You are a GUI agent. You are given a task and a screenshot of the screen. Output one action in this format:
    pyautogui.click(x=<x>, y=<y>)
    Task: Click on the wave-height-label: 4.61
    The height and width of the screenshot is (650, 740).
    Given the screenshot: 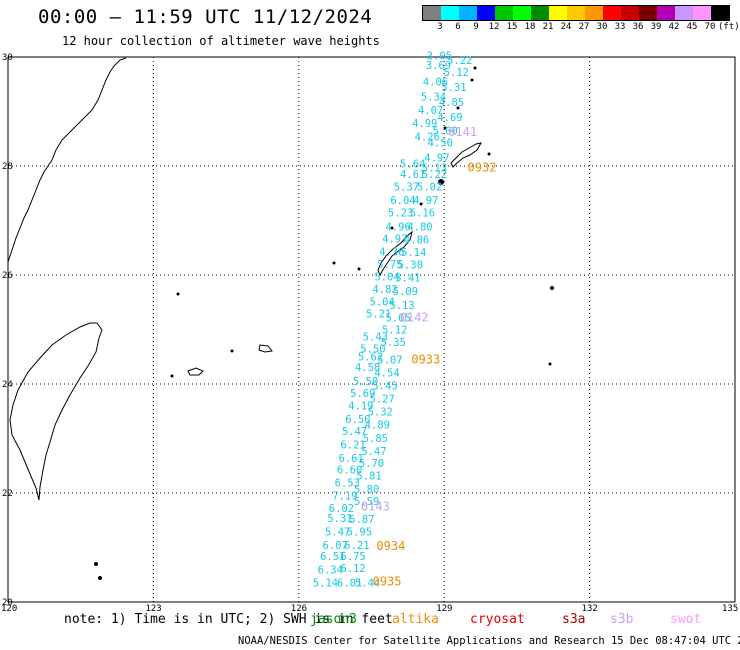 What is the action you would take?
    pyautogui.click(x=412, y=175)
    